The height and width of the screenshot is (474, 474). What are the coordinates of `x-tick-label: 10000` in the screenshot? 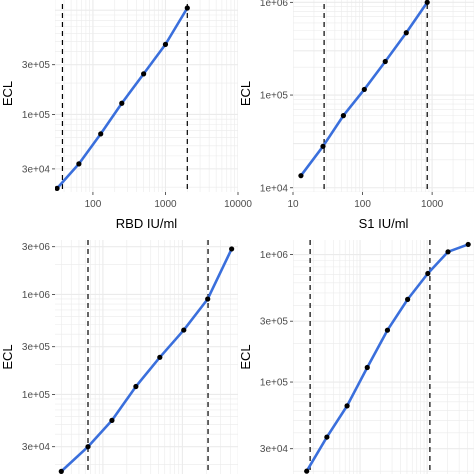 It's located at (238, 204).